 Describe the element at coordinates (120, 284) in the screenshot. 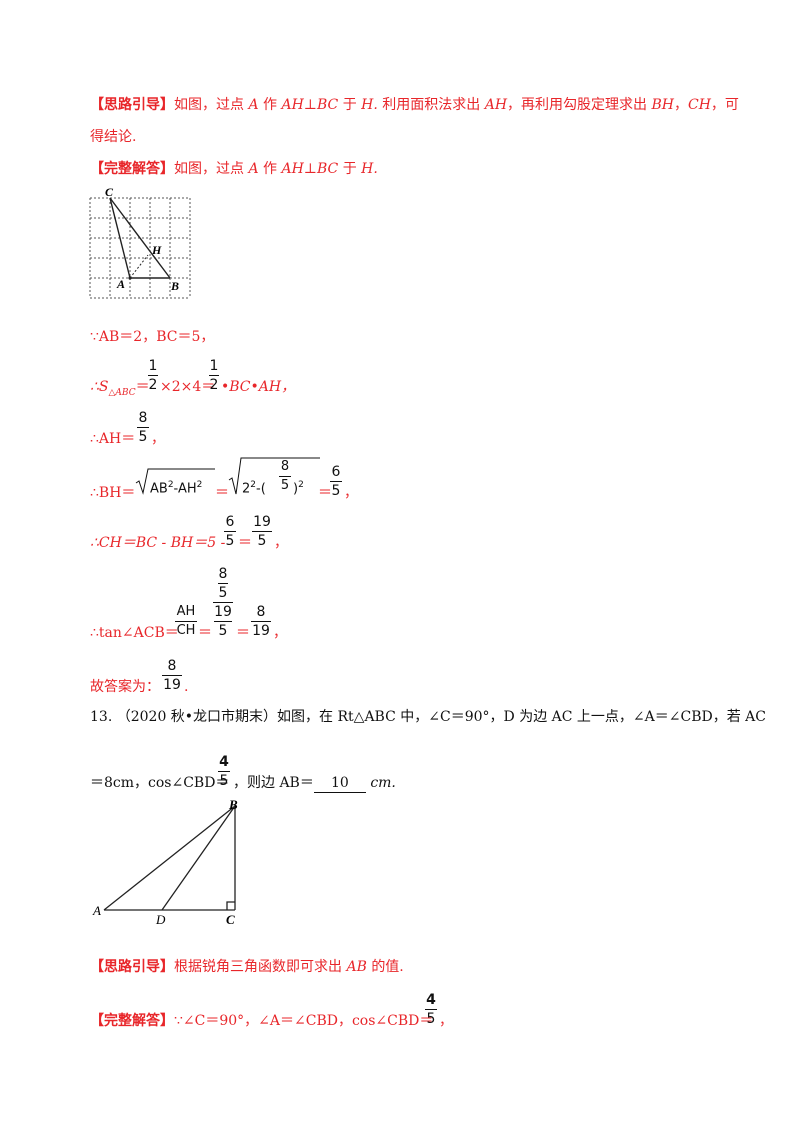

I see `grid-label-a: A` at that location.